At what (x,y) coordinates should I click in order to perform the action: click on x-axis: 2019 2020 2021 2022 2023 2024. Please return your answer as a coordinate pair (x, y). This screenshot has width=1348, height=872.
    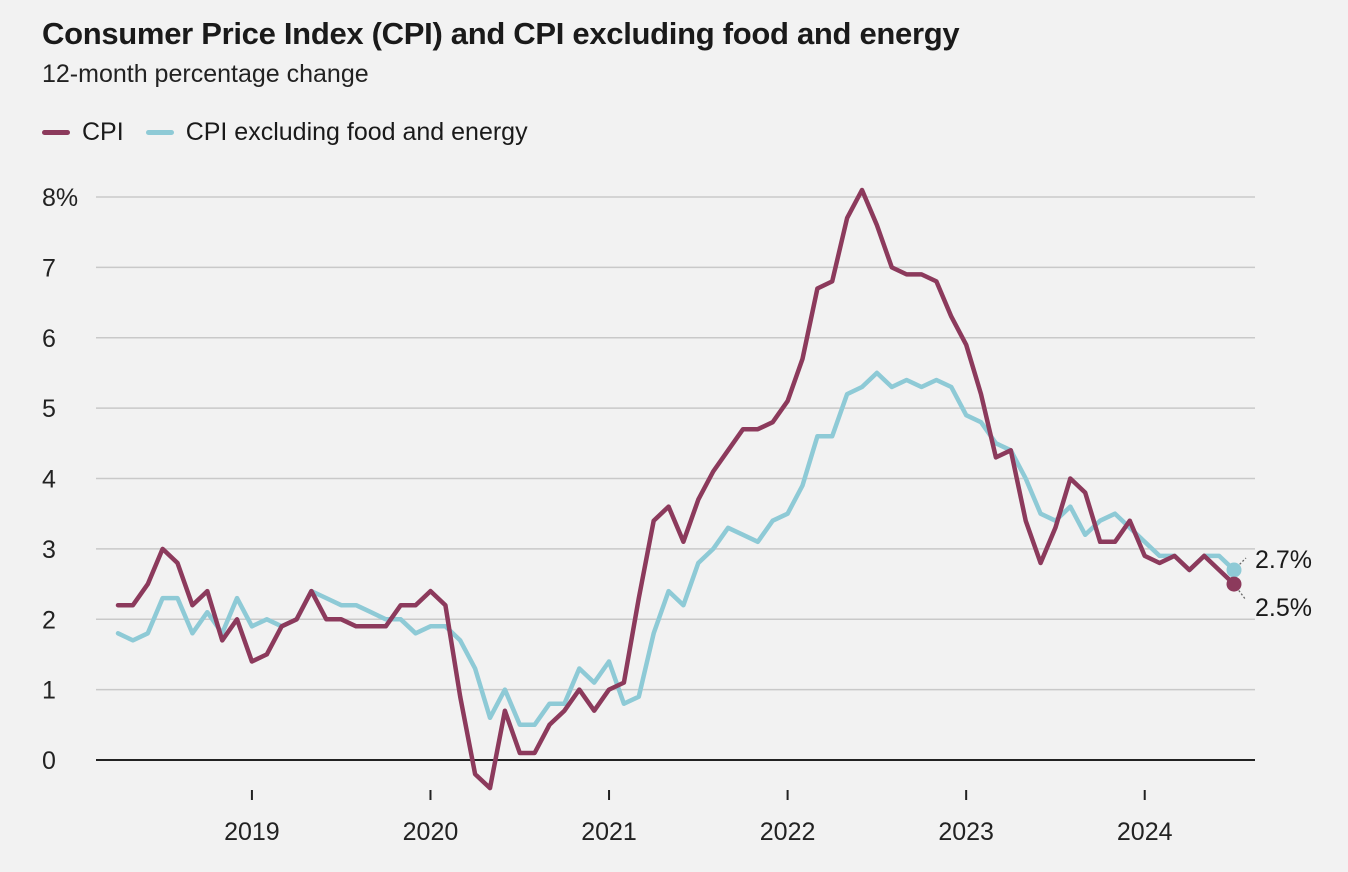
    Looking at the image, I should click on (675, 802).